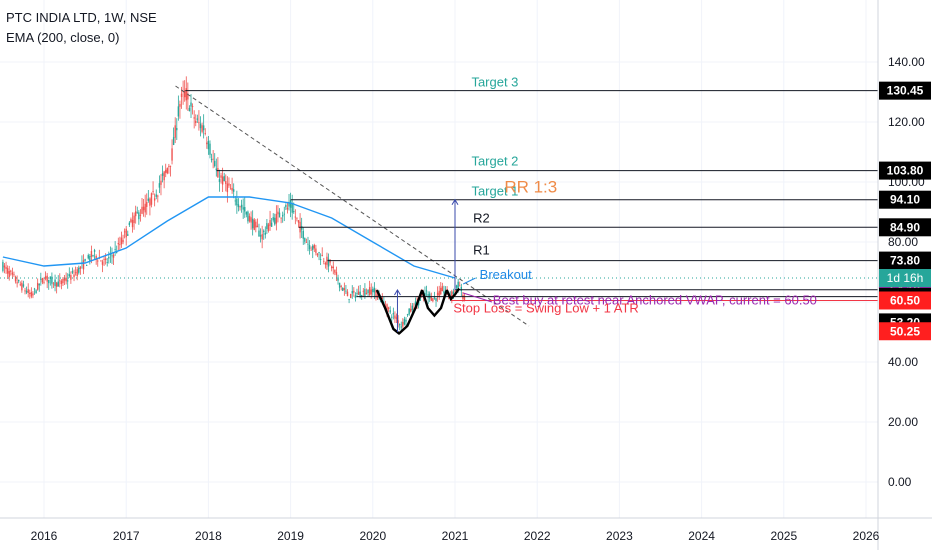  What do you see at coordinates (905, 171) in the screenshot?
I see `price-badge-label: 103.80` at bounding box center [905, 171].